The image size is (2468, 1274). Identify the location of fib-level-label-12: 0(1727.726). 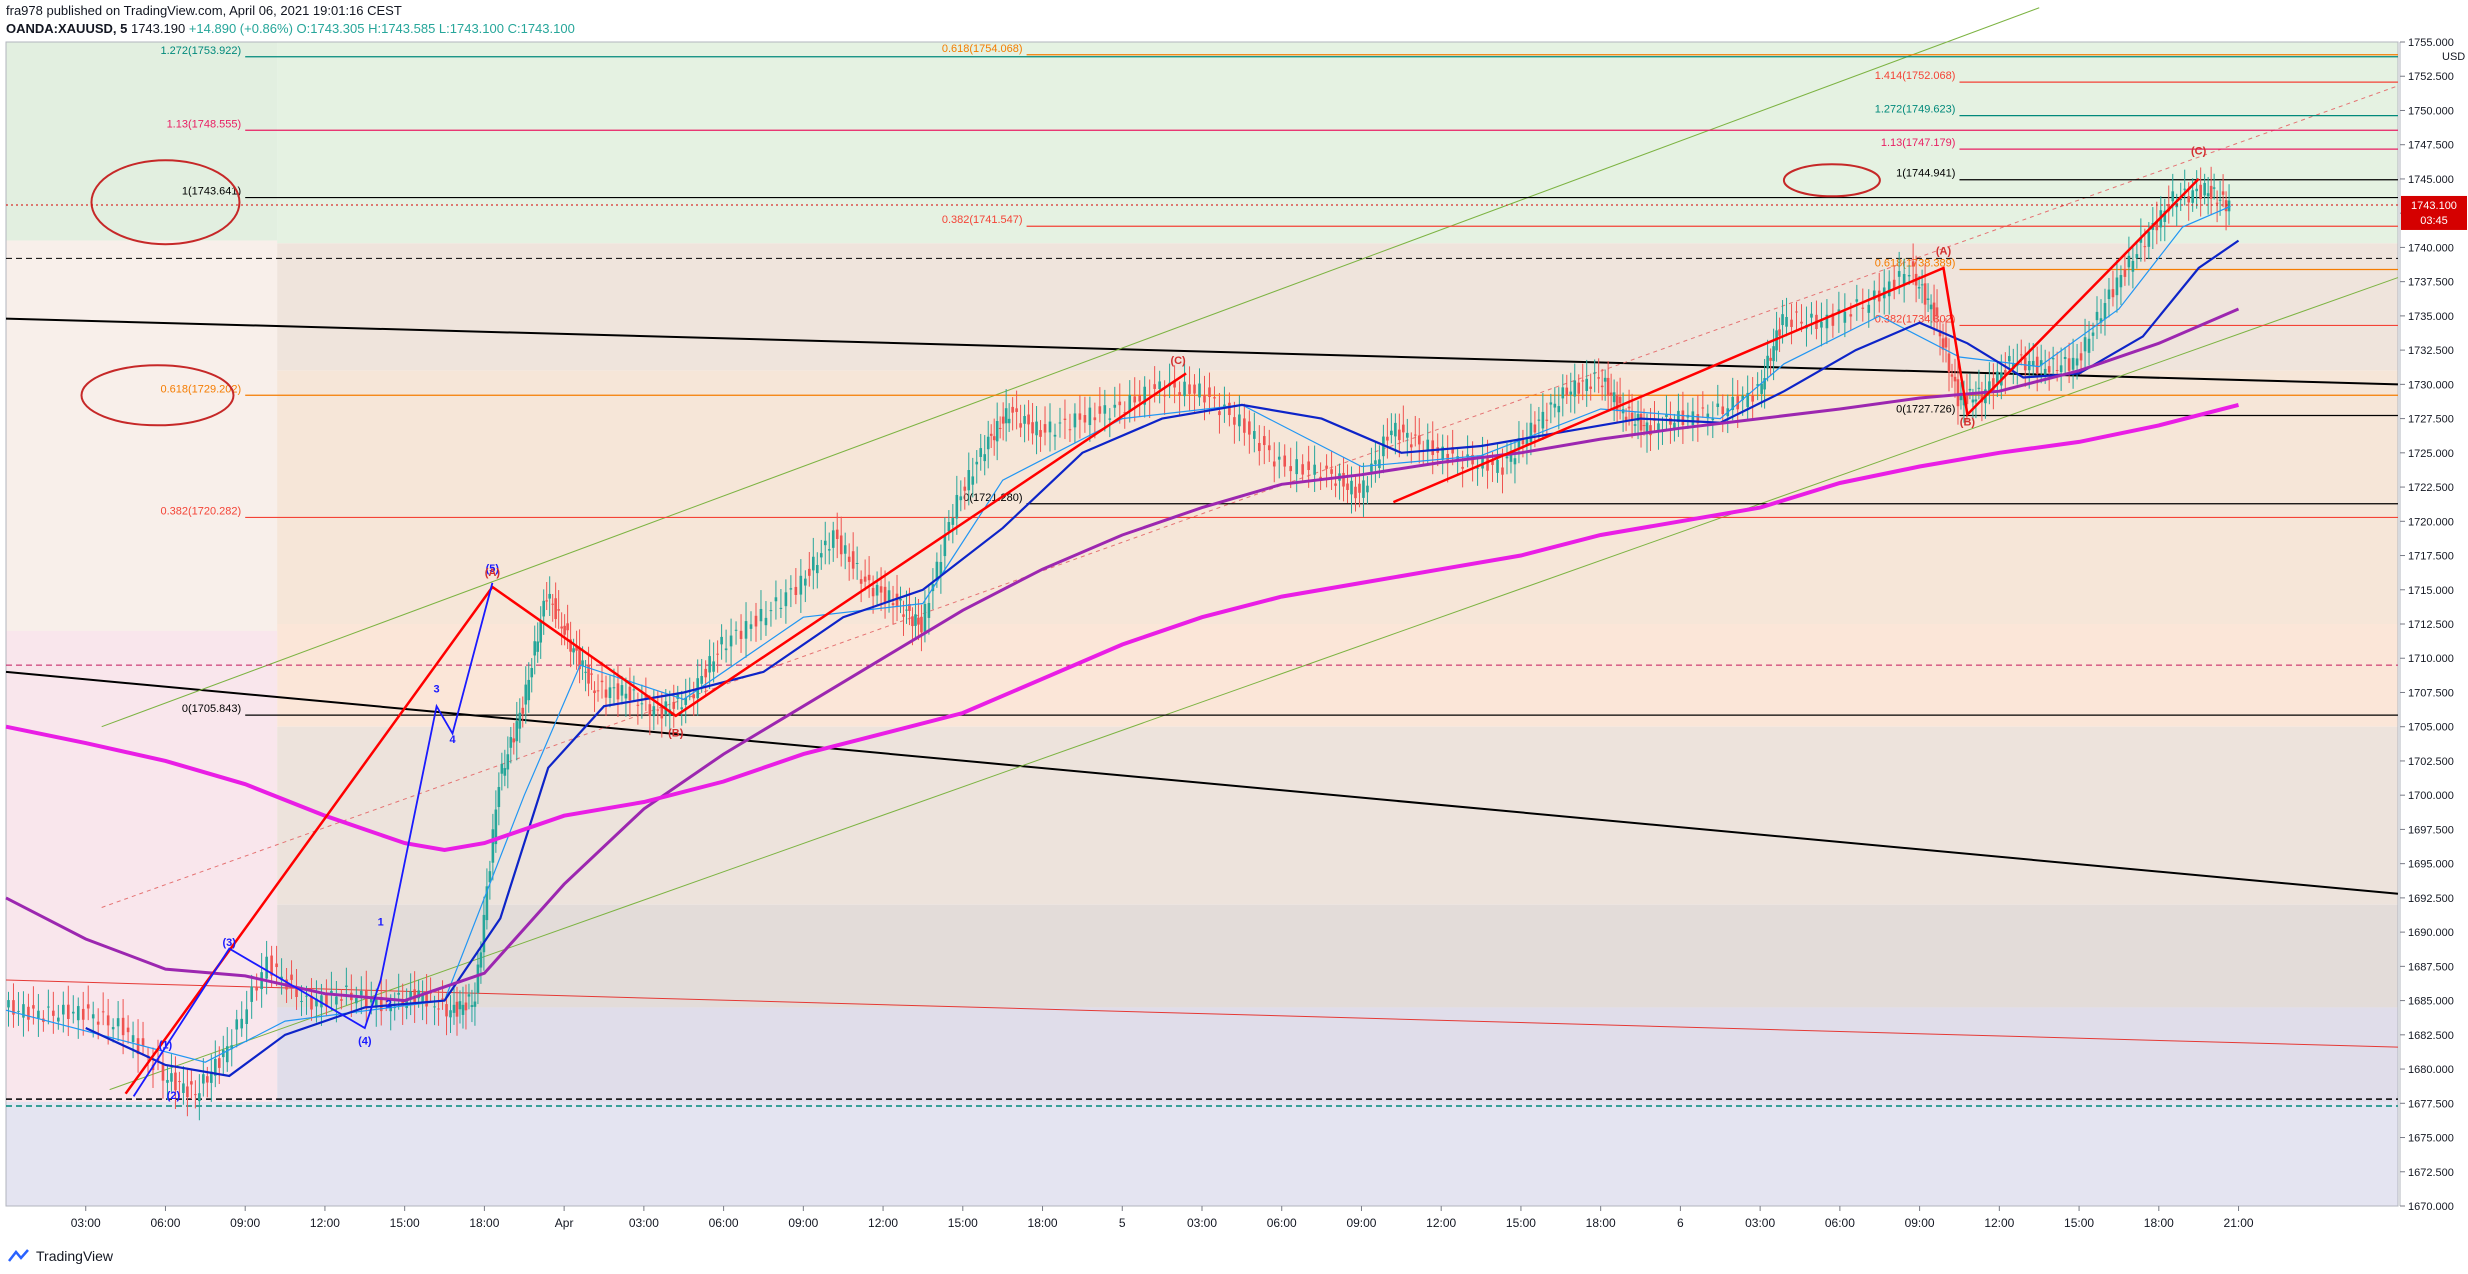
(1925, 409).